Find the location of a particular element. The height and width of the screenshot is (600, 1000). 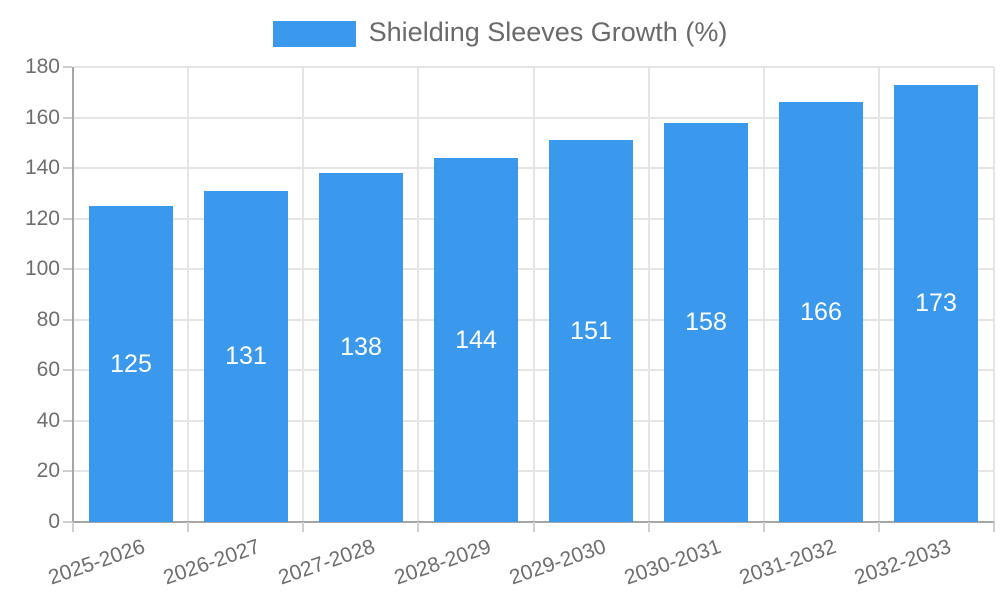

bar: 166 is located at coordinates (821, 312).